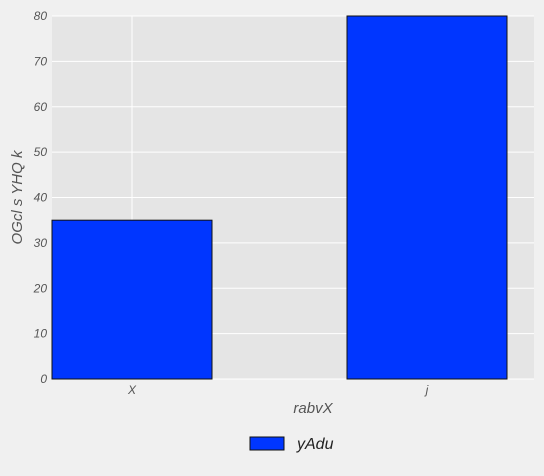 The image size is (544, 476). I want to click on y-tick-label: 70, so click(41, 61).